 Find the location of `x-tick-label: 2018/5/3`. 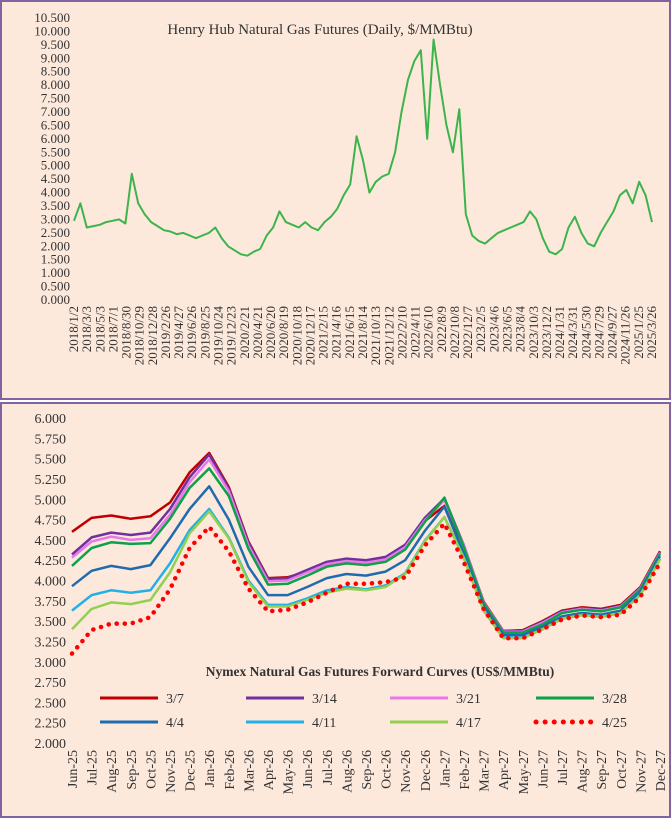

x-tick-label: 2018/5/3 is located at coordinates (99, 329).